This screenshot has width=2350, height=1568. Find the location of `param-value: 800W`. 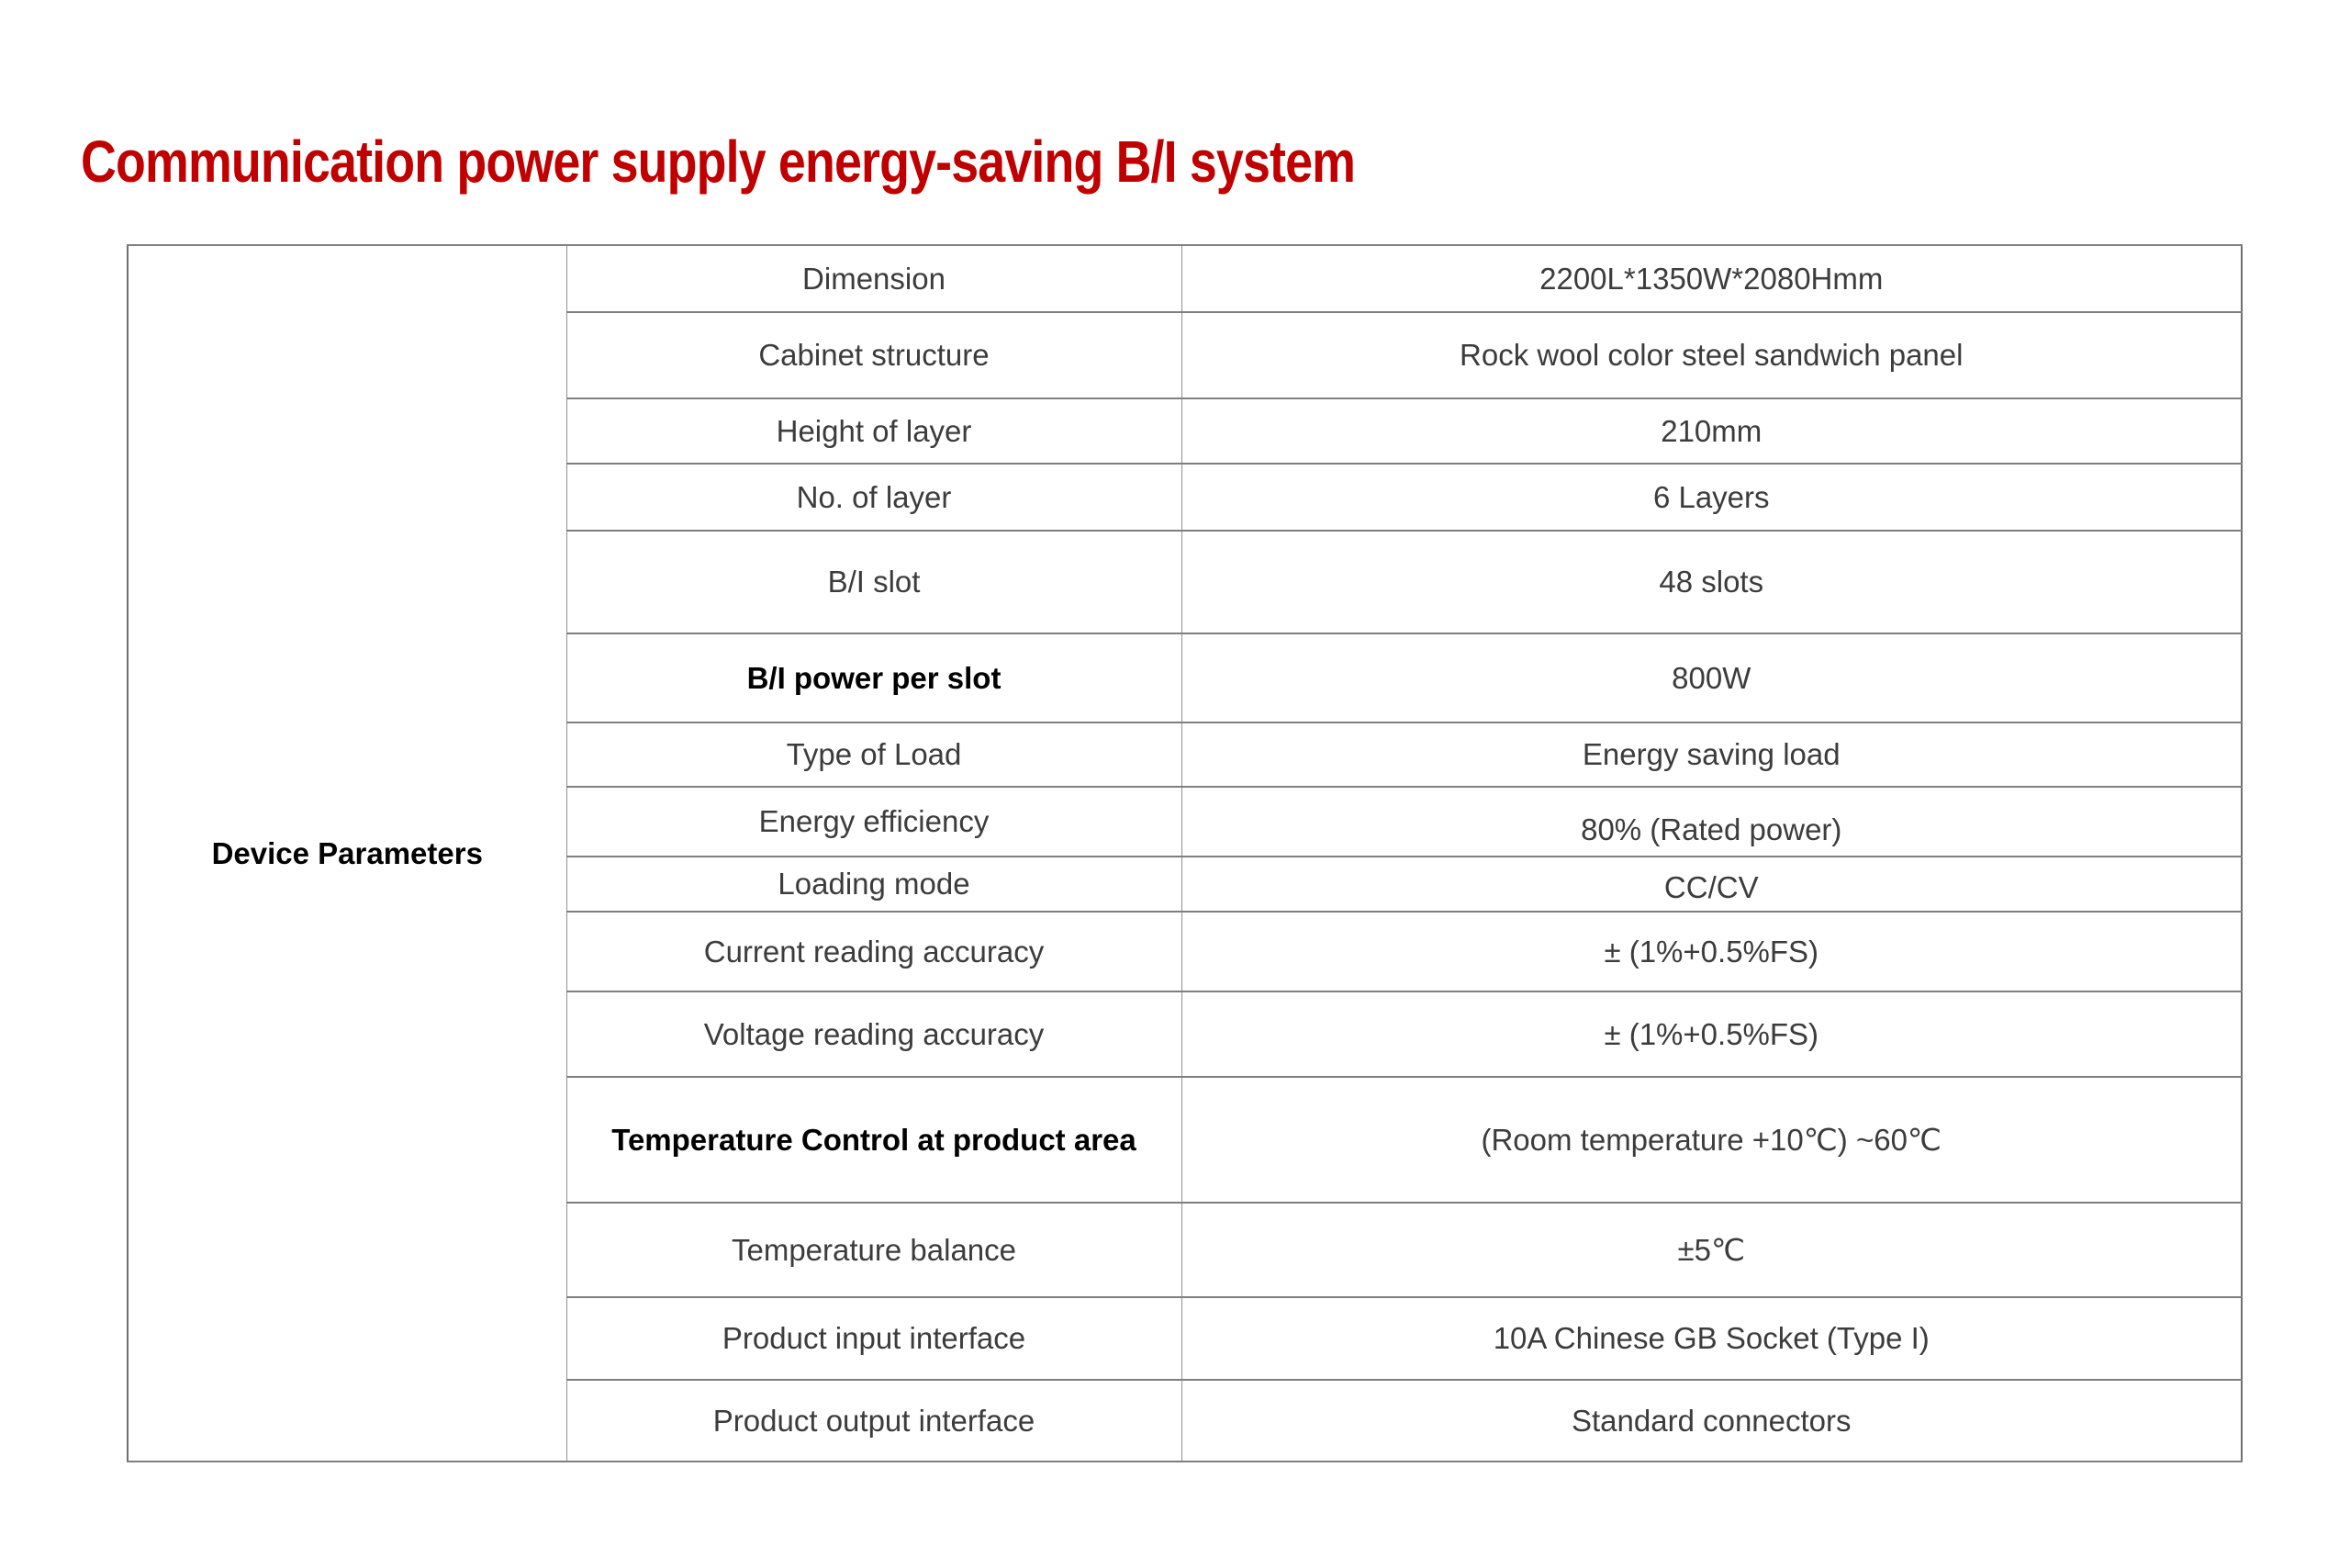

param-value: 800W is located at coordinates (1712, 678).